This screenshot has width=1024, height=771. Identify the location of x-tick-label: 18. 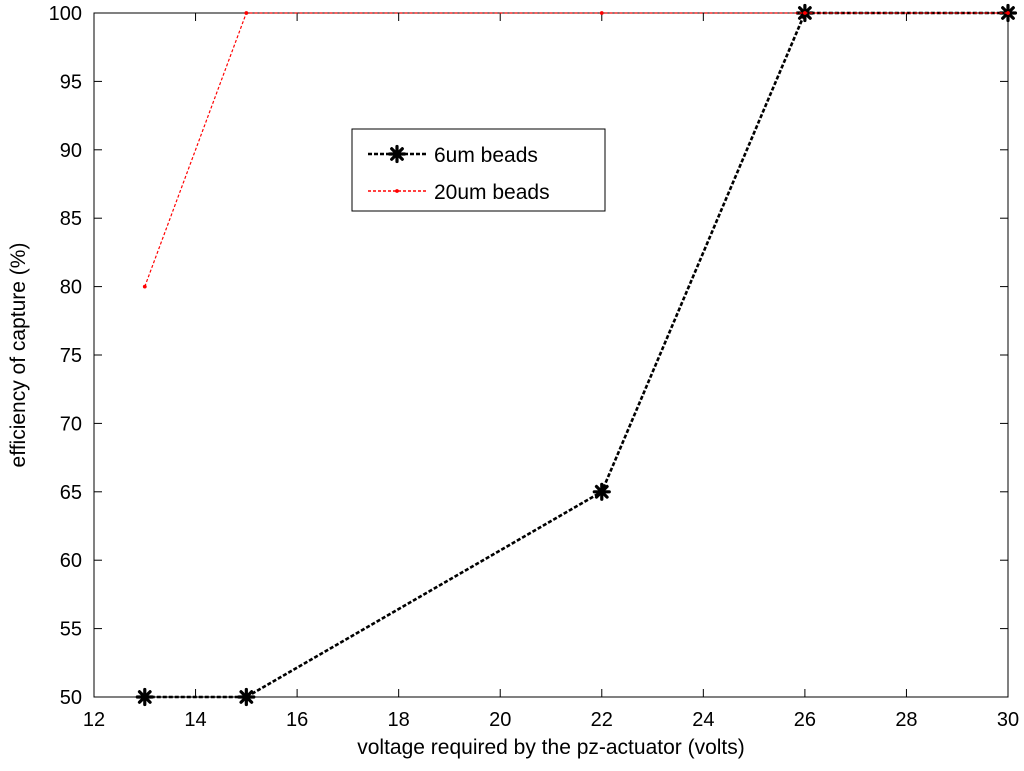
(399, 720).